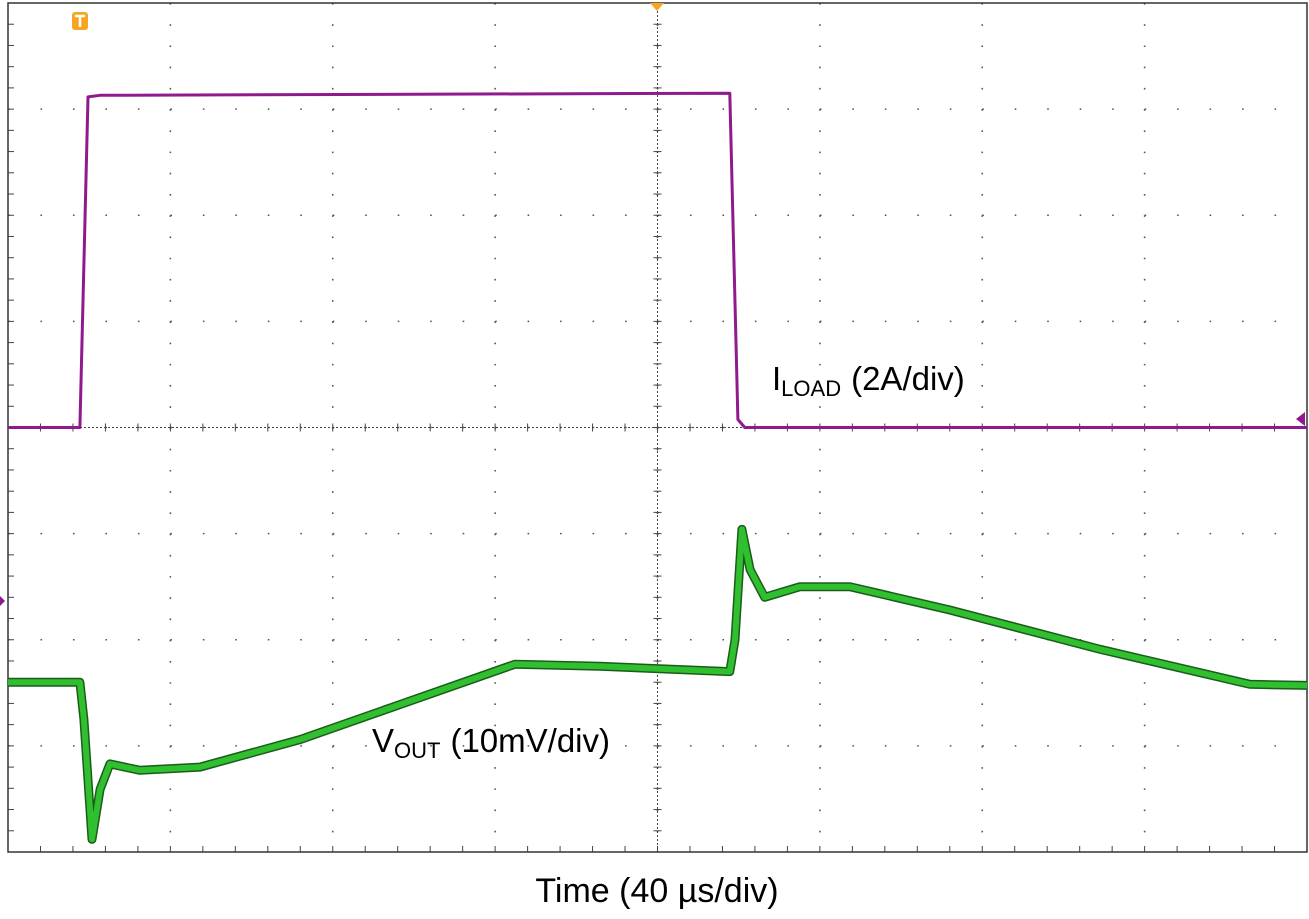 This screenshot has height=919, width=1309. I want to click on series-label: ILOAD (2A/div), so click(868, 380).